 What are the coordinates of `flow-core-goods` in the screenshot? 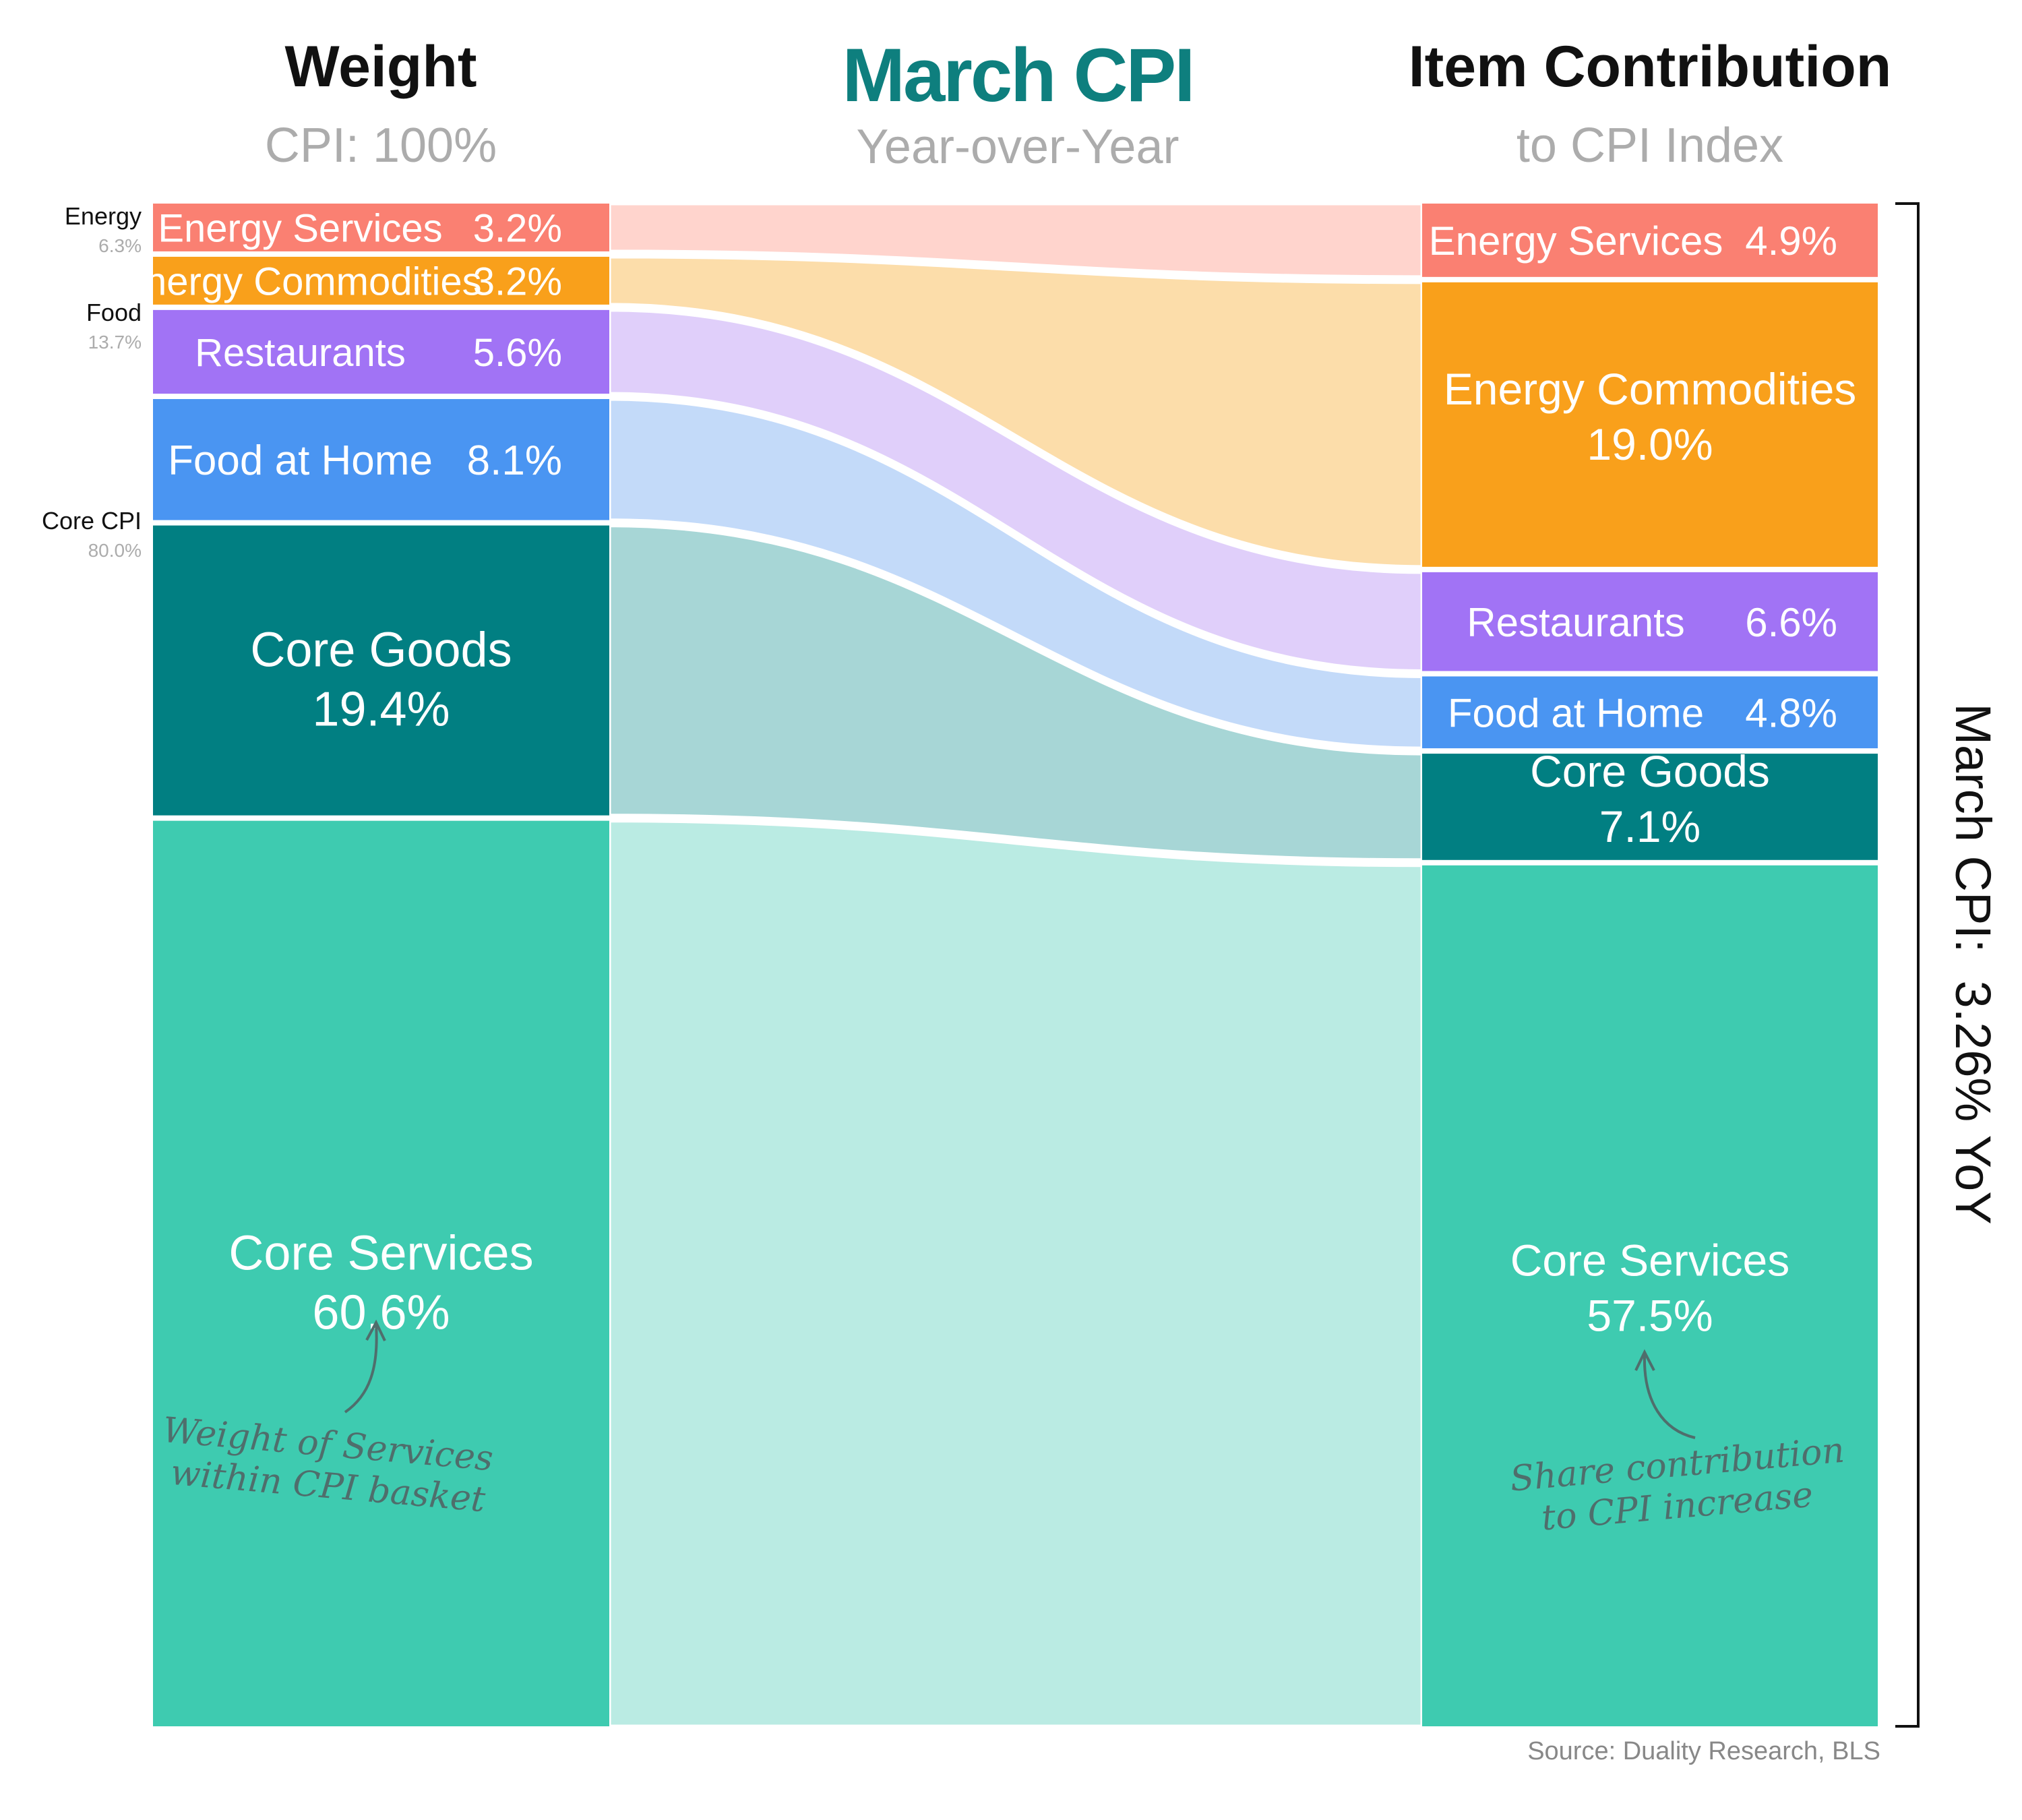 It's located at (1015, 693).